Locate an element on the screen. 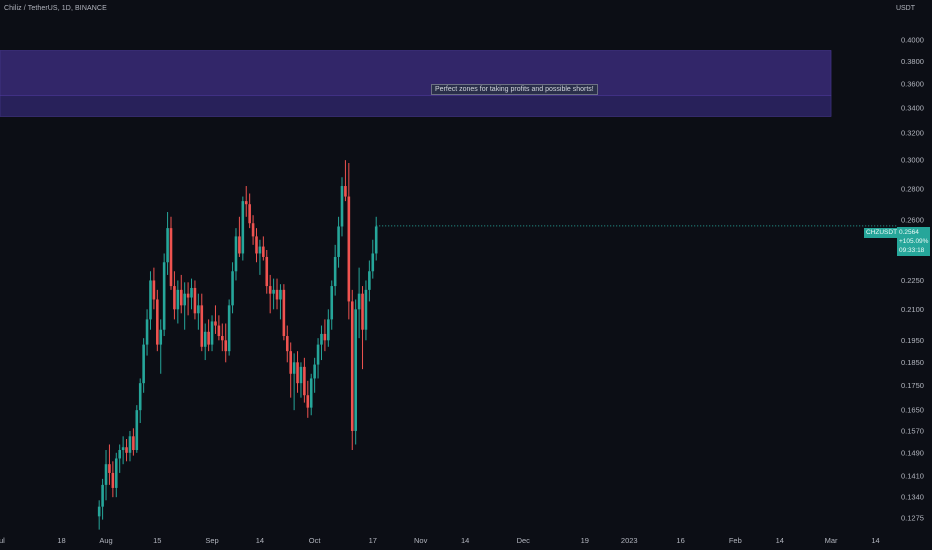 This screenshot has height=550, width=932. price-tick-label: 0.1340 is located at coordinates (912, 497).